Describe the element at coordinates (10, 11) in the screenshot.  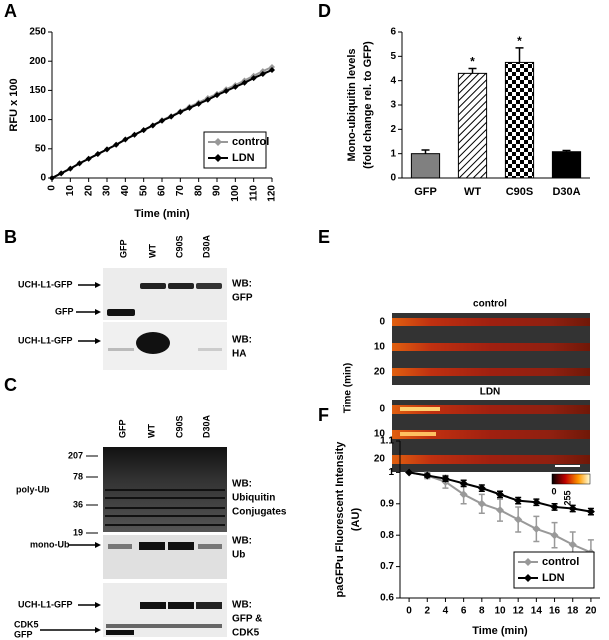
I see `panel-label: A` at that location.